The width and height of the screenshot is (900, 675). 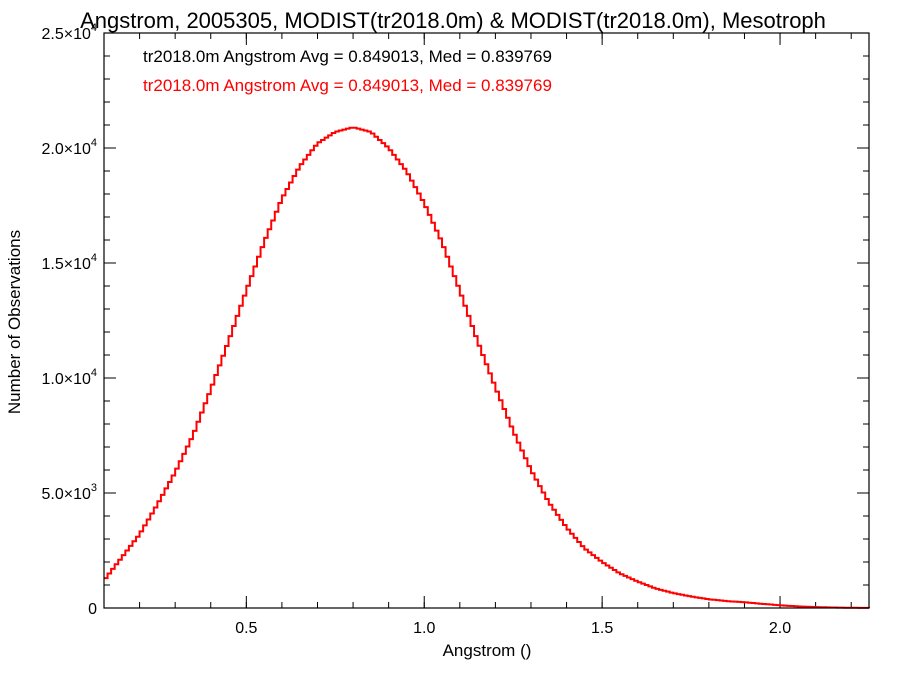 What do you see at coordinates (246, 628) in the screenshot?
I see `x-tick-label: 0.5` at bounding box center [246, 628].